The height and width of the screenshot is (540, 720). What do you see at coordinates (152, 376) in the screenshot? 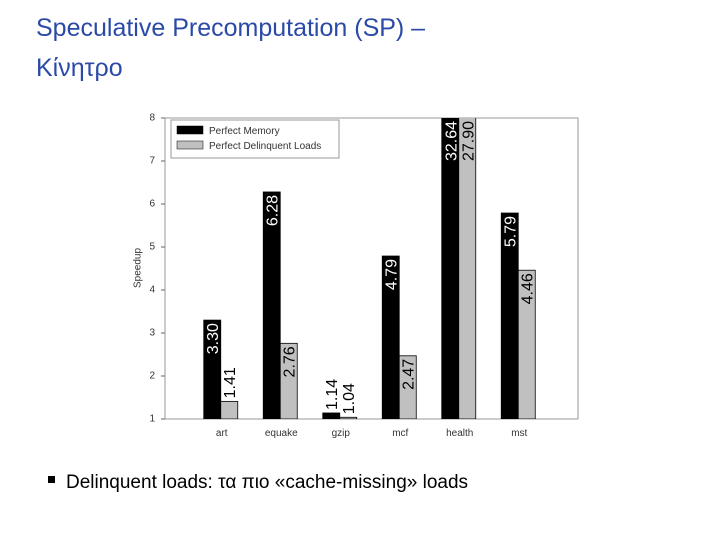
I see `y-tick-label: 2` at bounding box center [152, 376].